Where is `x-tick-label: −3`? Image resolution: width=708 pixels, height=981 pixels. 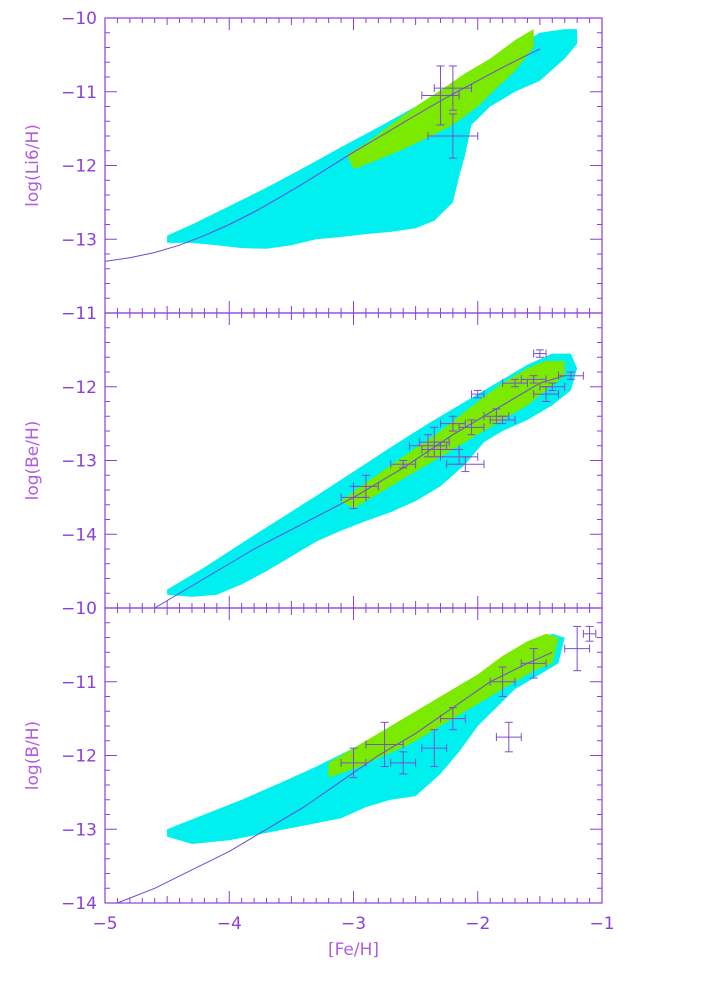 x-tick-label: −3 is located at coordinates (353, 924).